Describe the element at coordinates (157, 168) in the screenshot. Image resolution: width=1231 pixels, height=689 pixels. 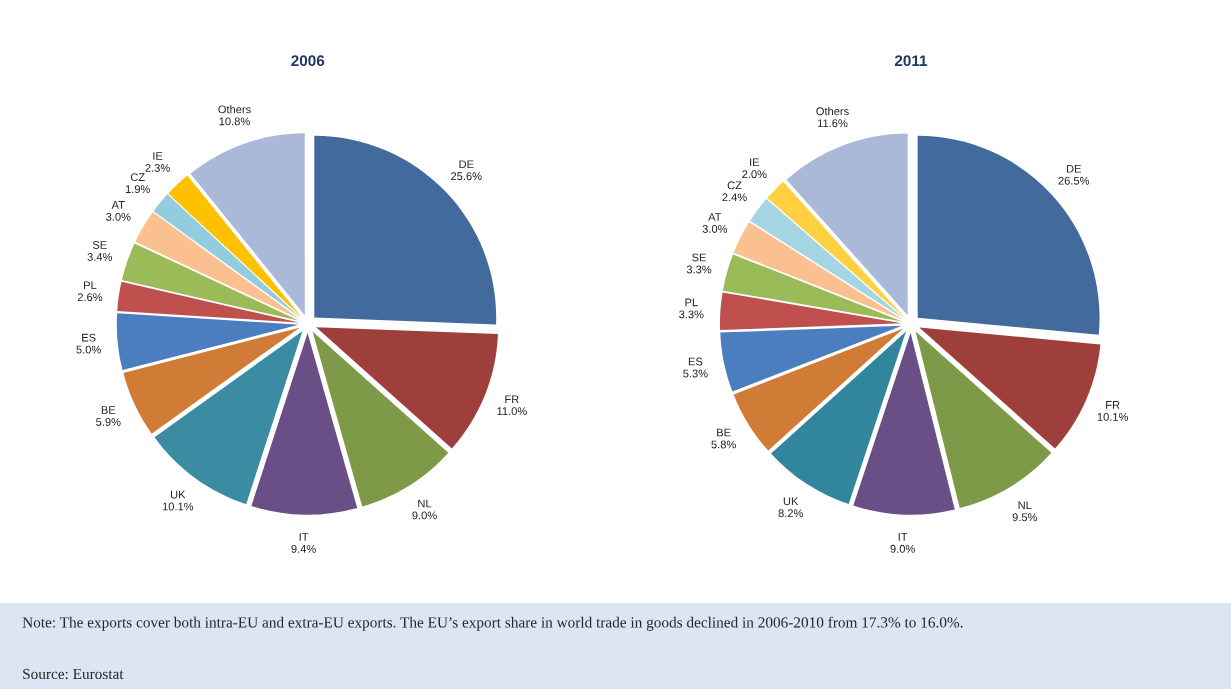
I see `data-label: 2.3%` at that location.